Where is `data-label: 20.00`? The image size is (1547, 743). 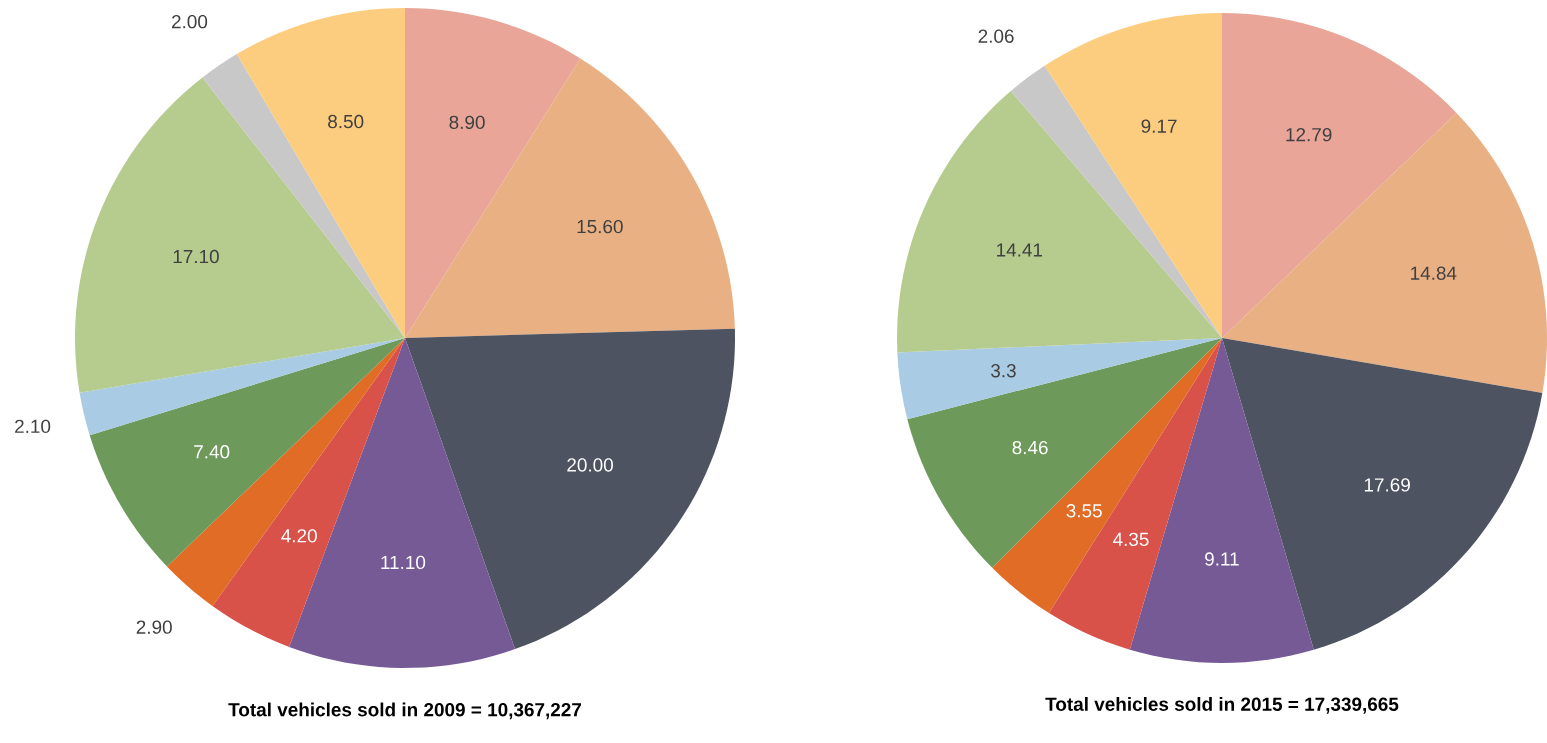 data-label: 20.00 is located at coordinates (590, 465).